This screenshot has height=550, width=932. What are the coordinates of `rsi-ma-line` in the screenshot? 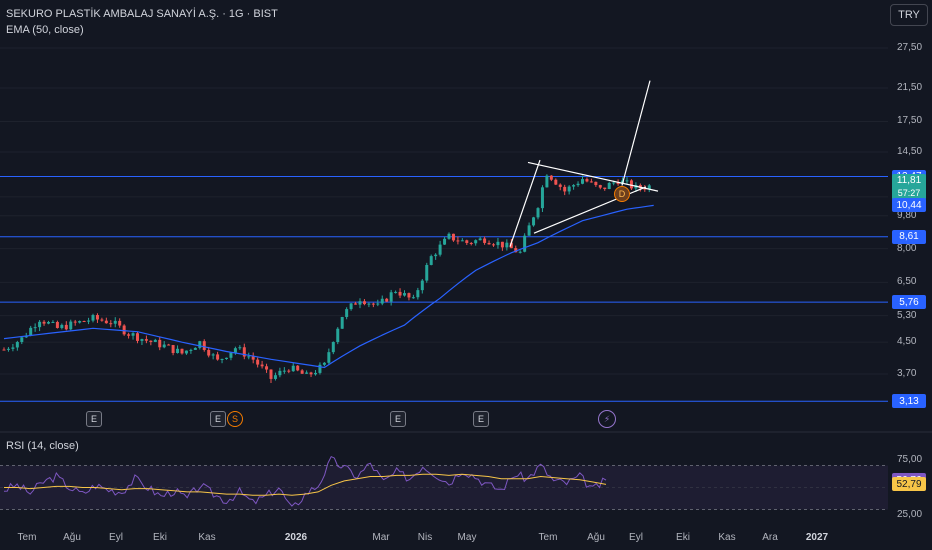 It's located at (305, 484).